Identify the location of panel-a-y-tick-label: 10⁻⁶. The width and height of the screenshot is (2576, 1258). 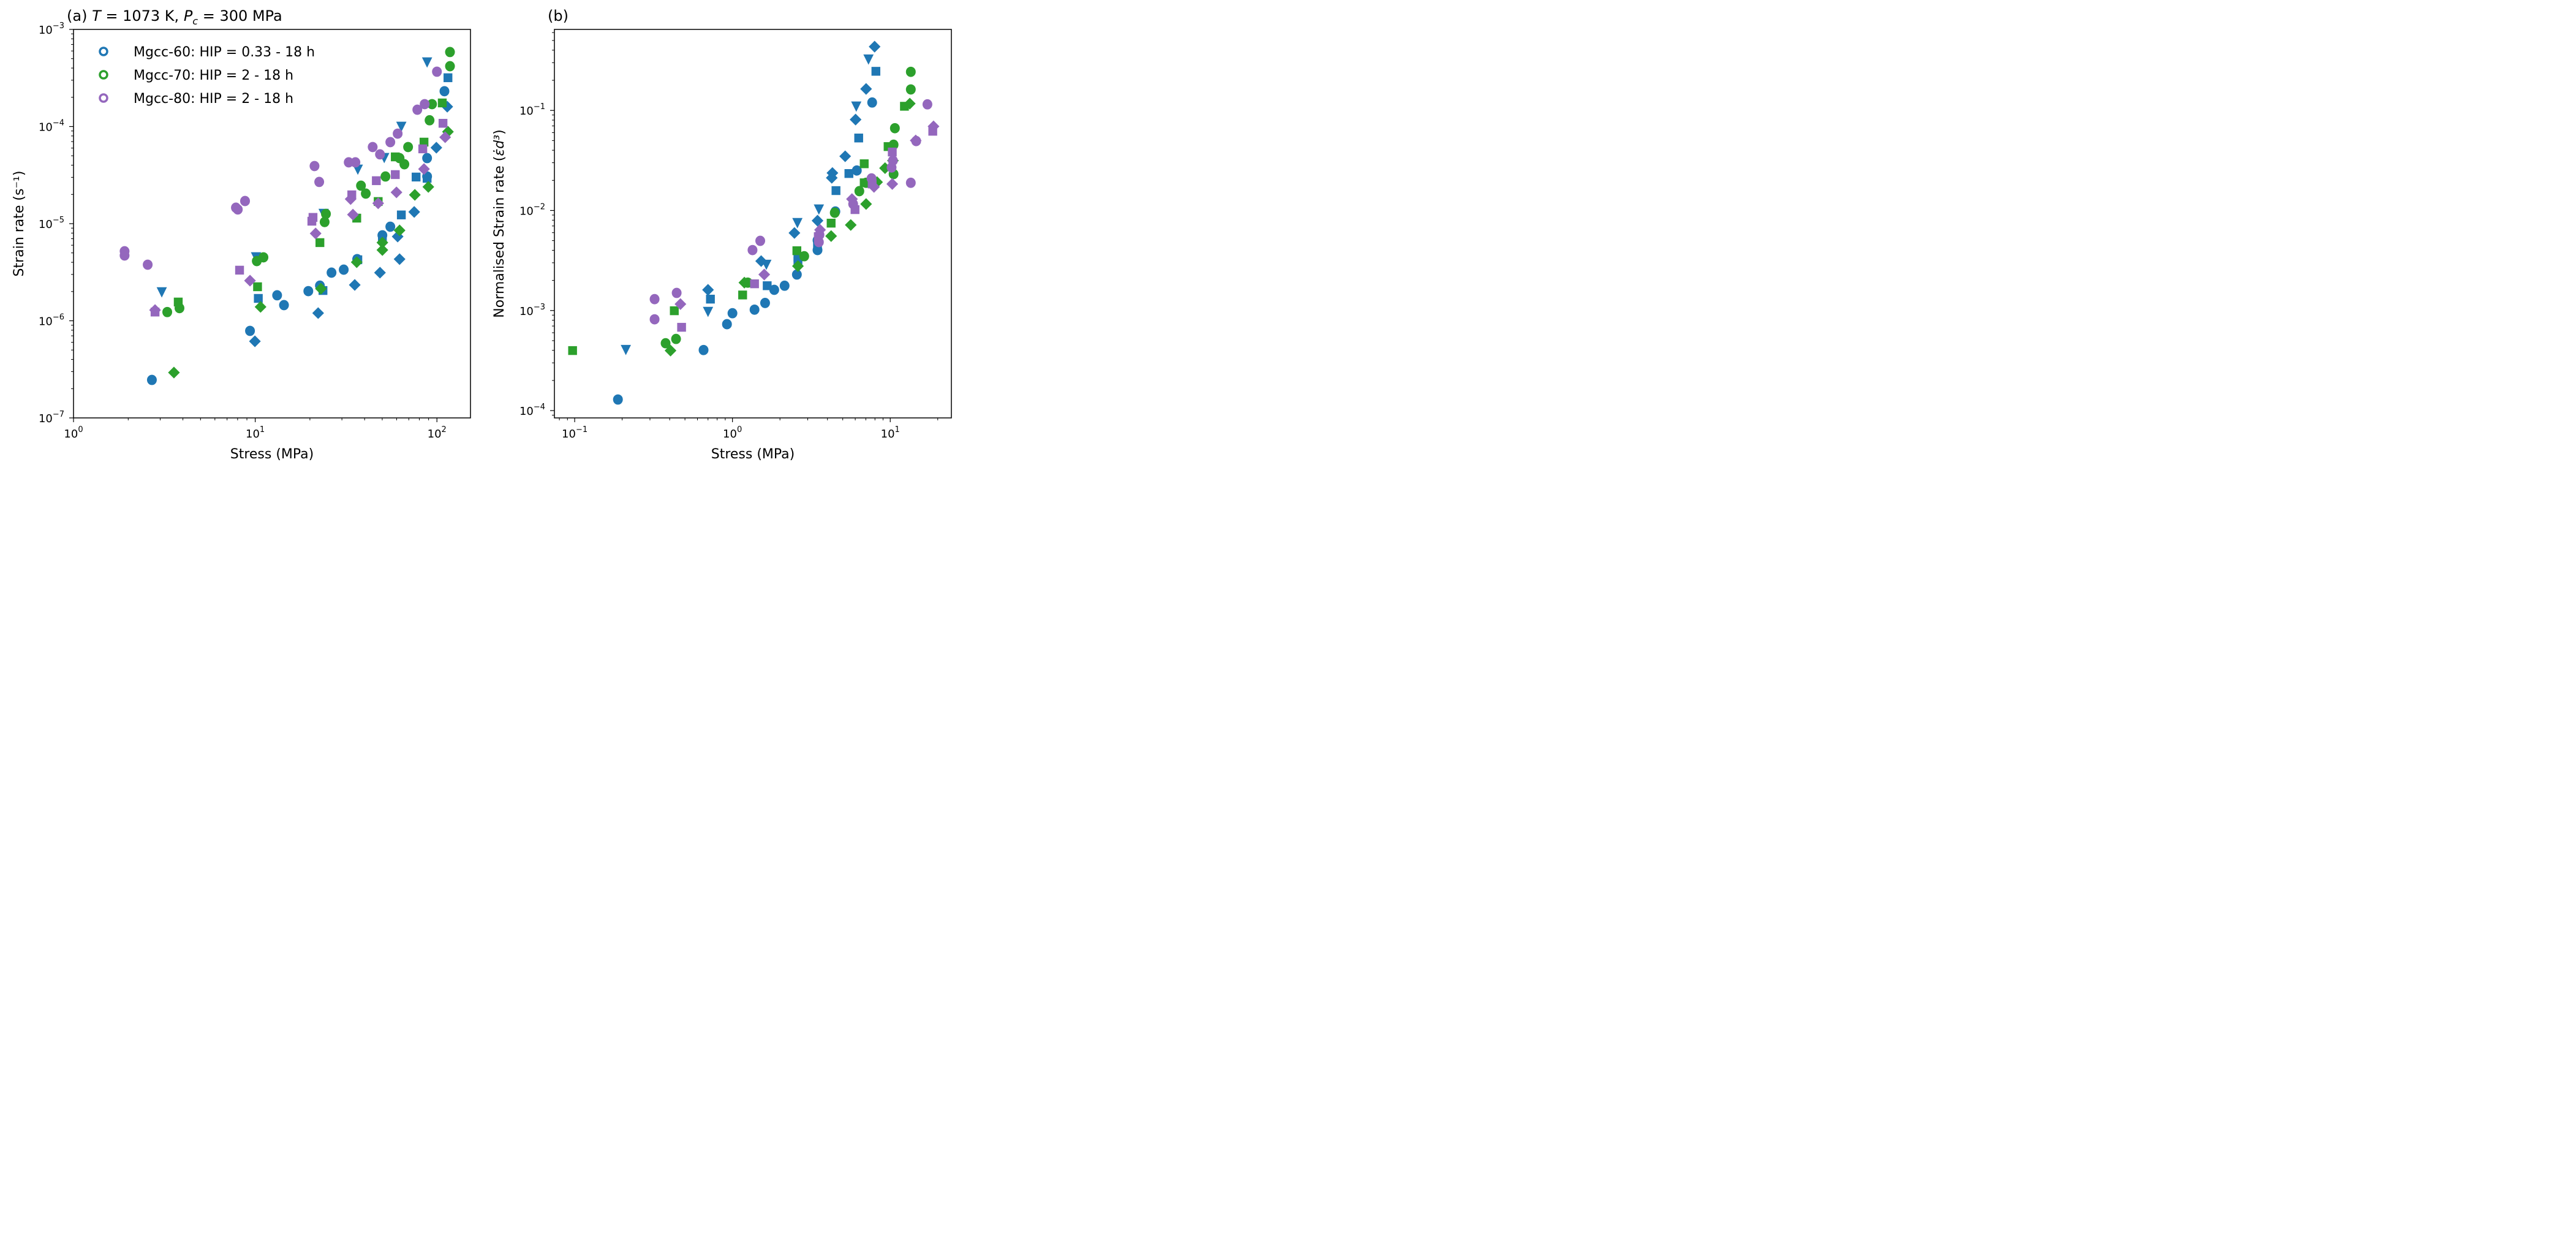
(51, 320).